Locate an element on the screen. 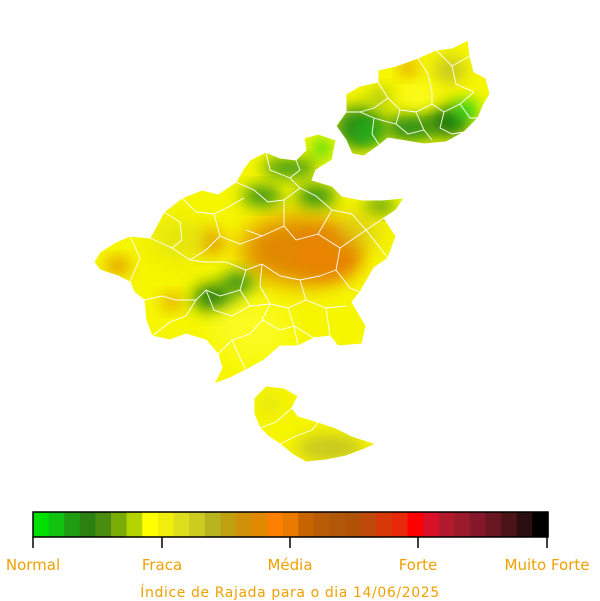 The height and width of the screenshot is (601, 600). northeast-region is located at coordinates (413, 98).